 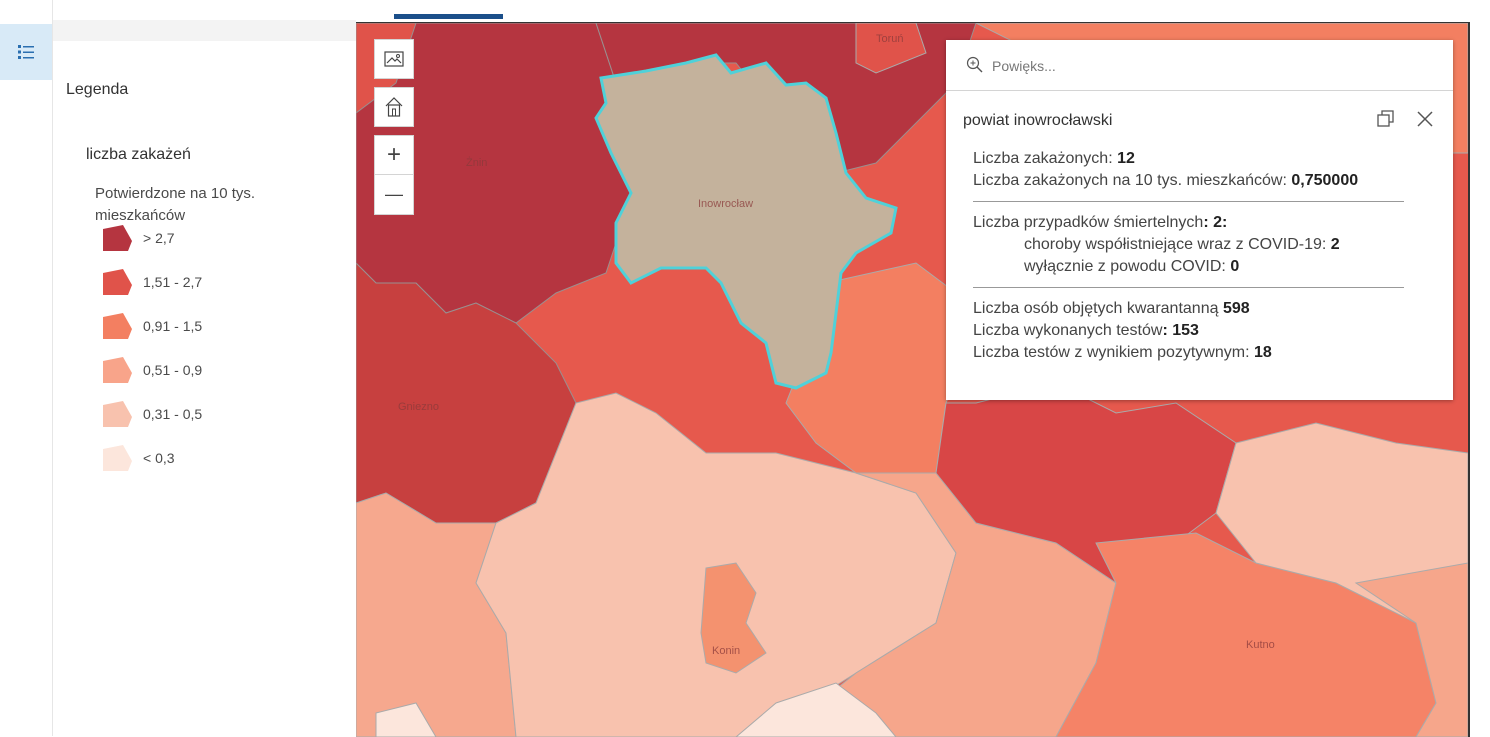 I want to click on legend-item-label: 0,51 - 0,9, so click(x=173, y=370).